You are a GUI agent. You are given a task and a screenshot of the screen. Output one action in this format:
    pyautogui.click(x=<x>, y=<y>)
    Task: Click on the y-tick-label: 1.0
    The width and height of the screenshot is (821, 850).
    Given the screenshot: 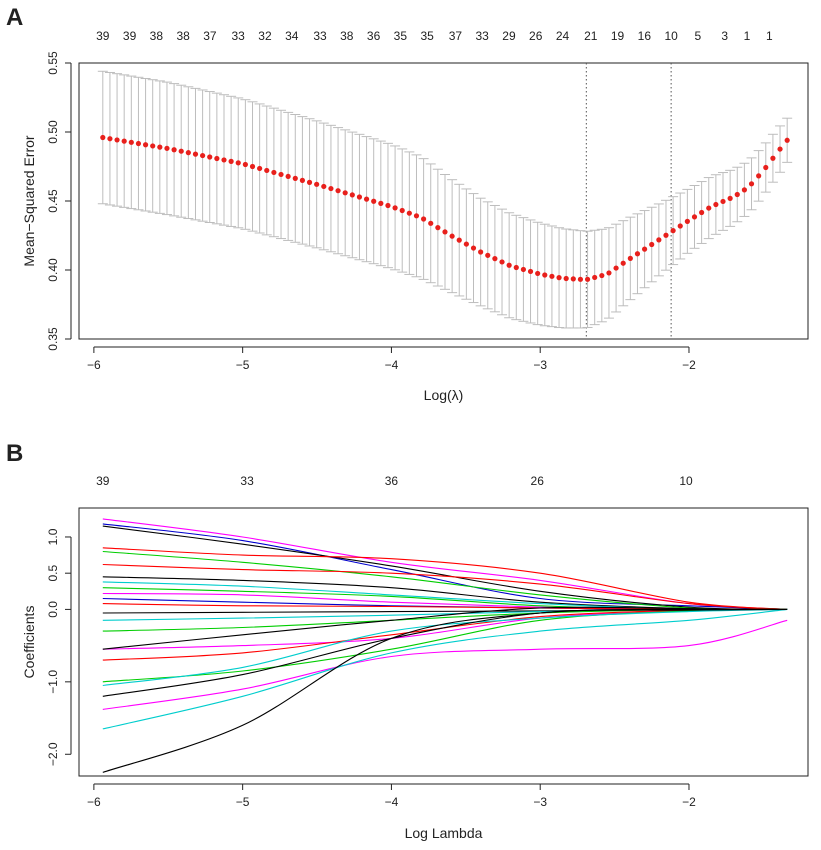 What is the action you would take?
    pyautogui.click(x=53, y=536)
    